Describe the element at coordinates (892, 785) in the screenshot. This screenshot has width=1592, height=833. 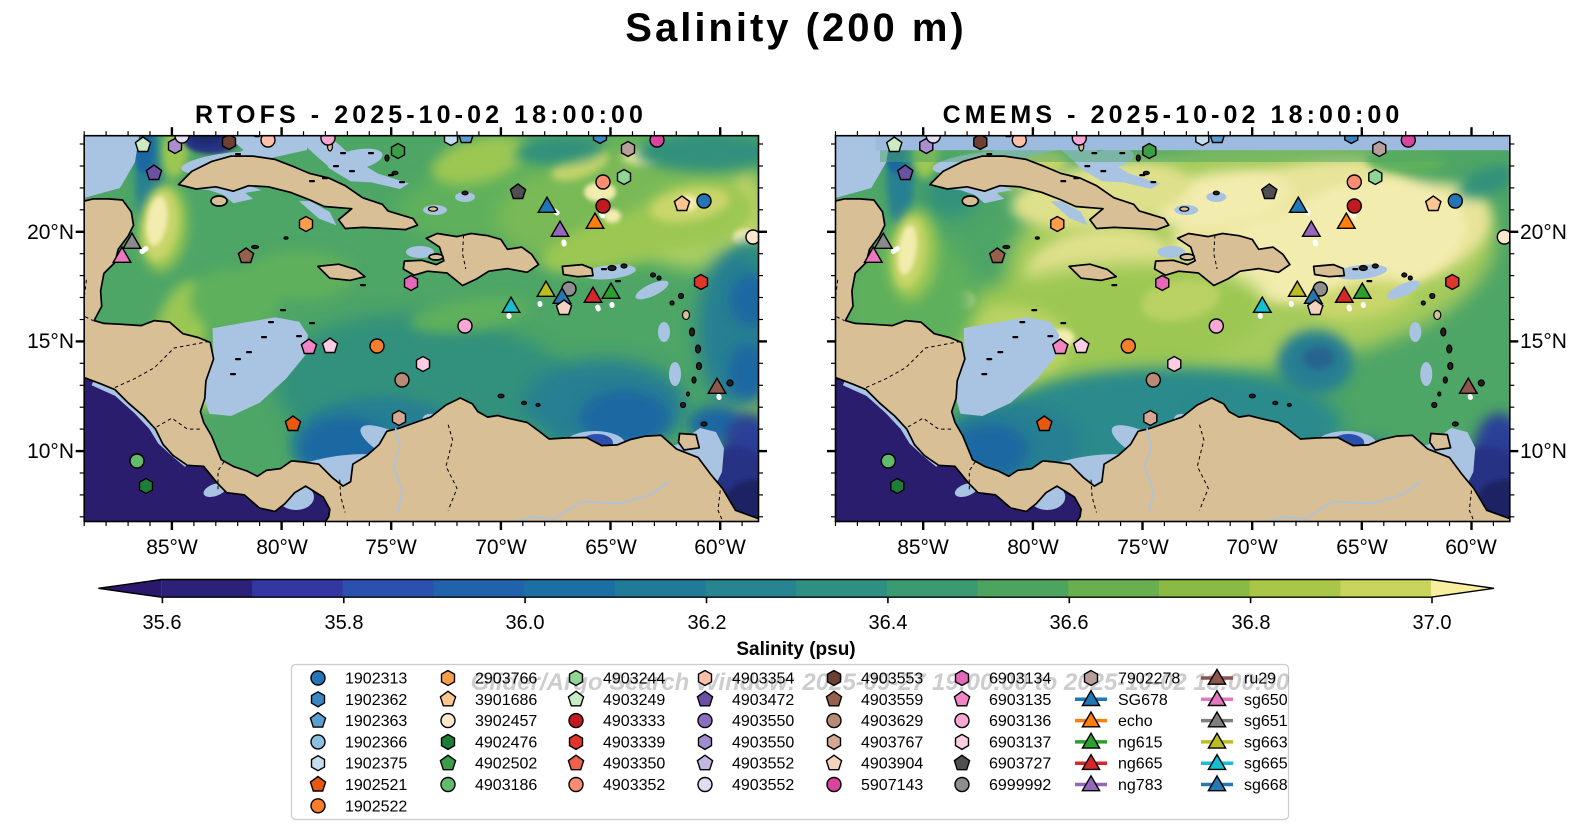
I see `svg-text: 5907143` at that location.